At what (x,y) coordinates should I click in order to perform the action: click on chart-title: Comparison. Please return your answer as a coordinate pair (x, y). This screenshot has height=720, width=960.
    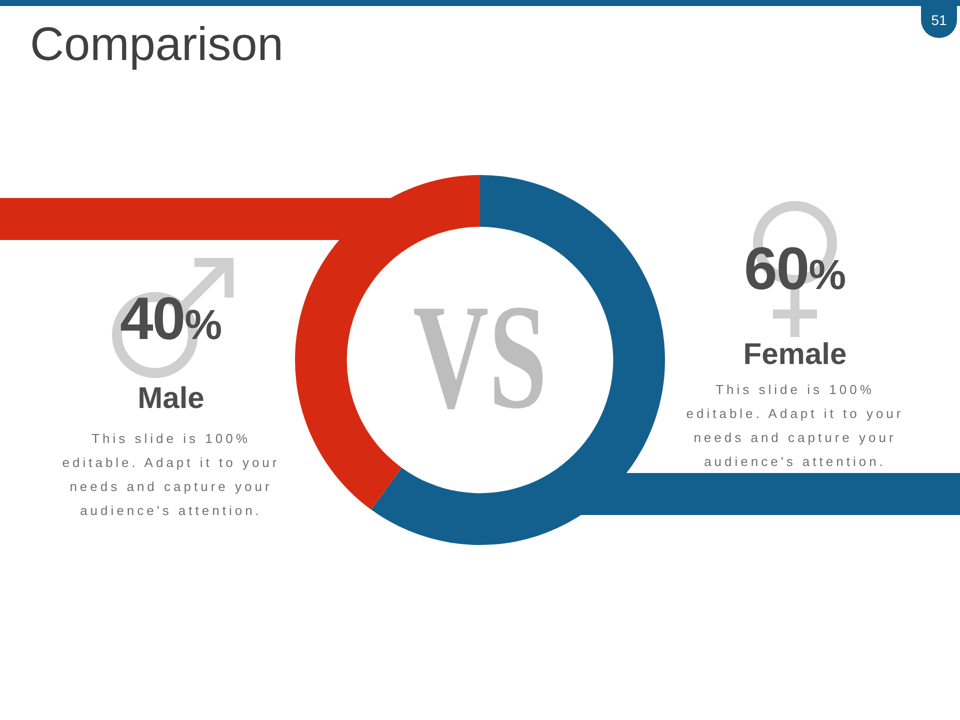
    Looking at the image, I should click on (157, 43).